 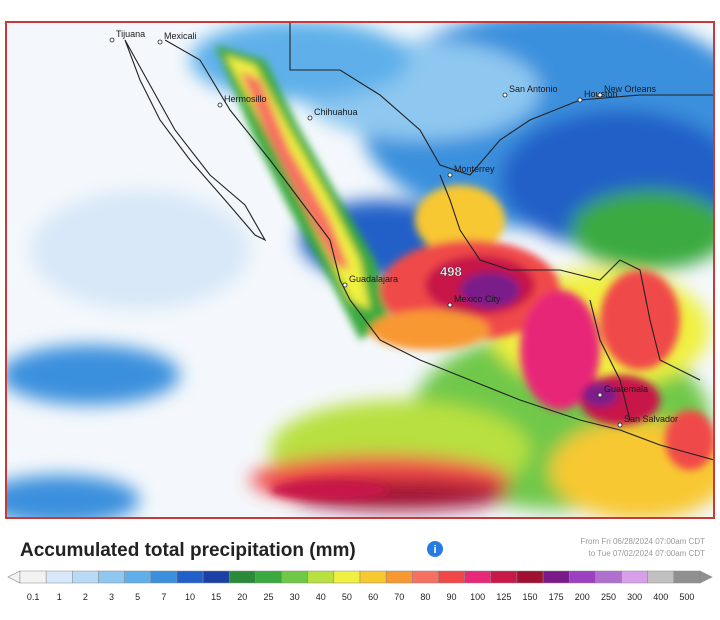 What do you see at coordinates (188, 550) in the screenshot?
I see `legend-title: Accumulated total precipitation (mm)` at bounding box center [188, 550].